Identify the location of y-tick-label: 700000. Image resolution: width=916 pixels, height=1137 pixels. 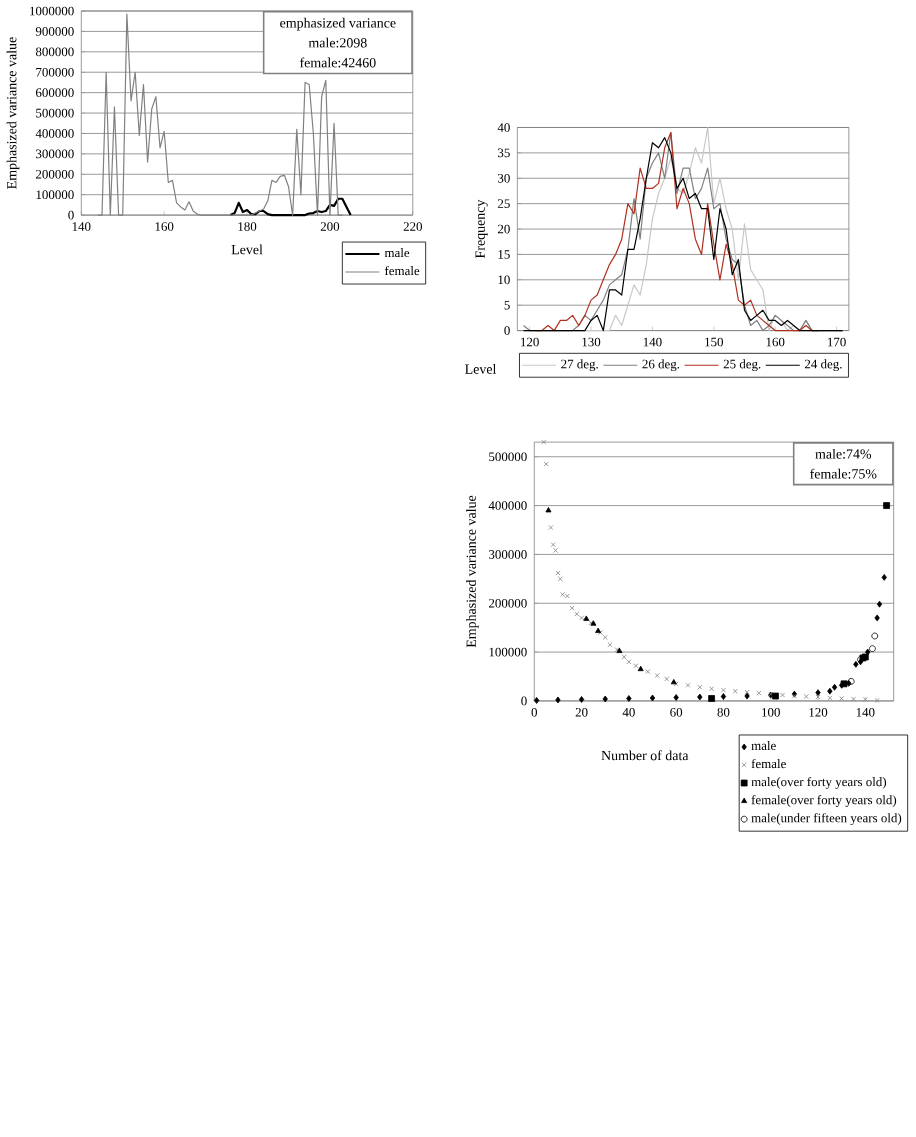
(55, 72).